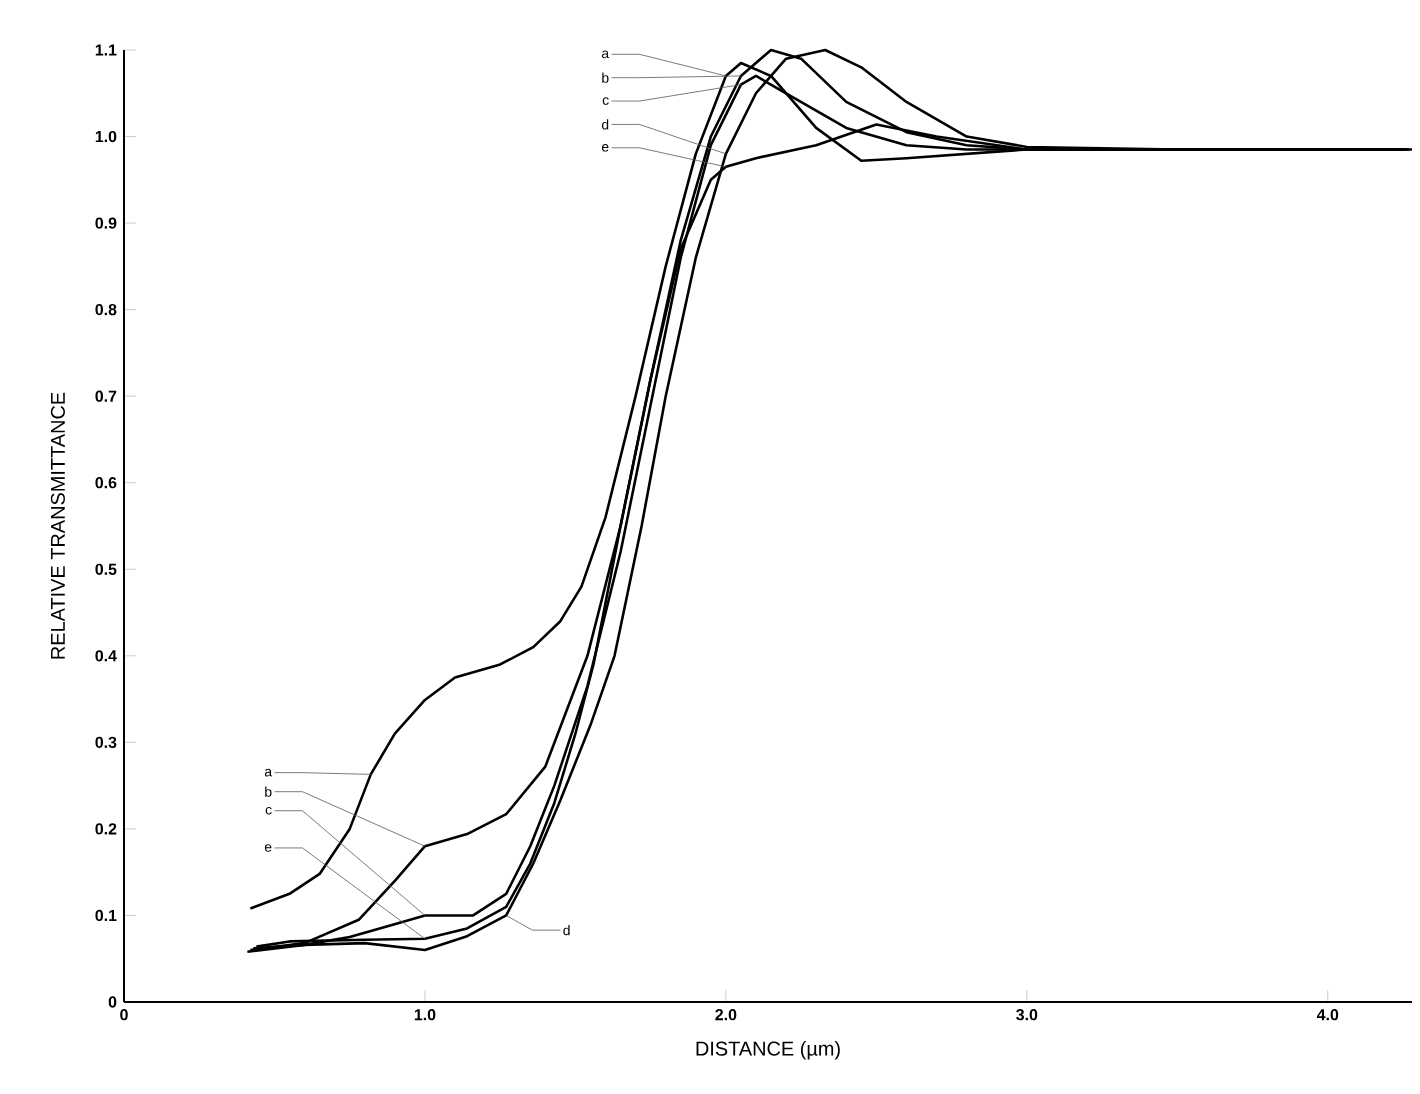  Describe the element at coordinates (57, 525) in the screenshot. I see `y-axis-title: RELATIVE TRANSMITTANCE` at that location.